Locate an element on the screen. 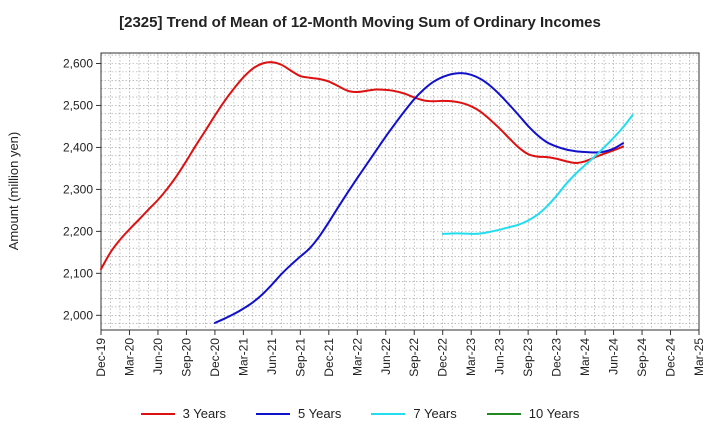 The width and height of the screenshot is (720, 440). legend-label: 3 Years is located at coordinates (204, 413).